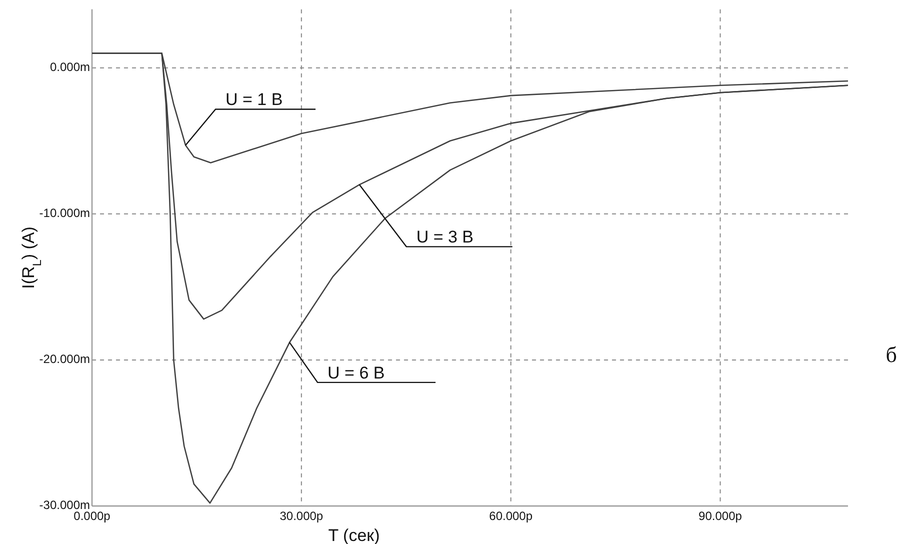 This screenshot has height=544, width=905. What do you see at coordinates (302, 516) in the screenshot?
I see `x-tick-label: 30.000p` at bounding box center [302, 516].